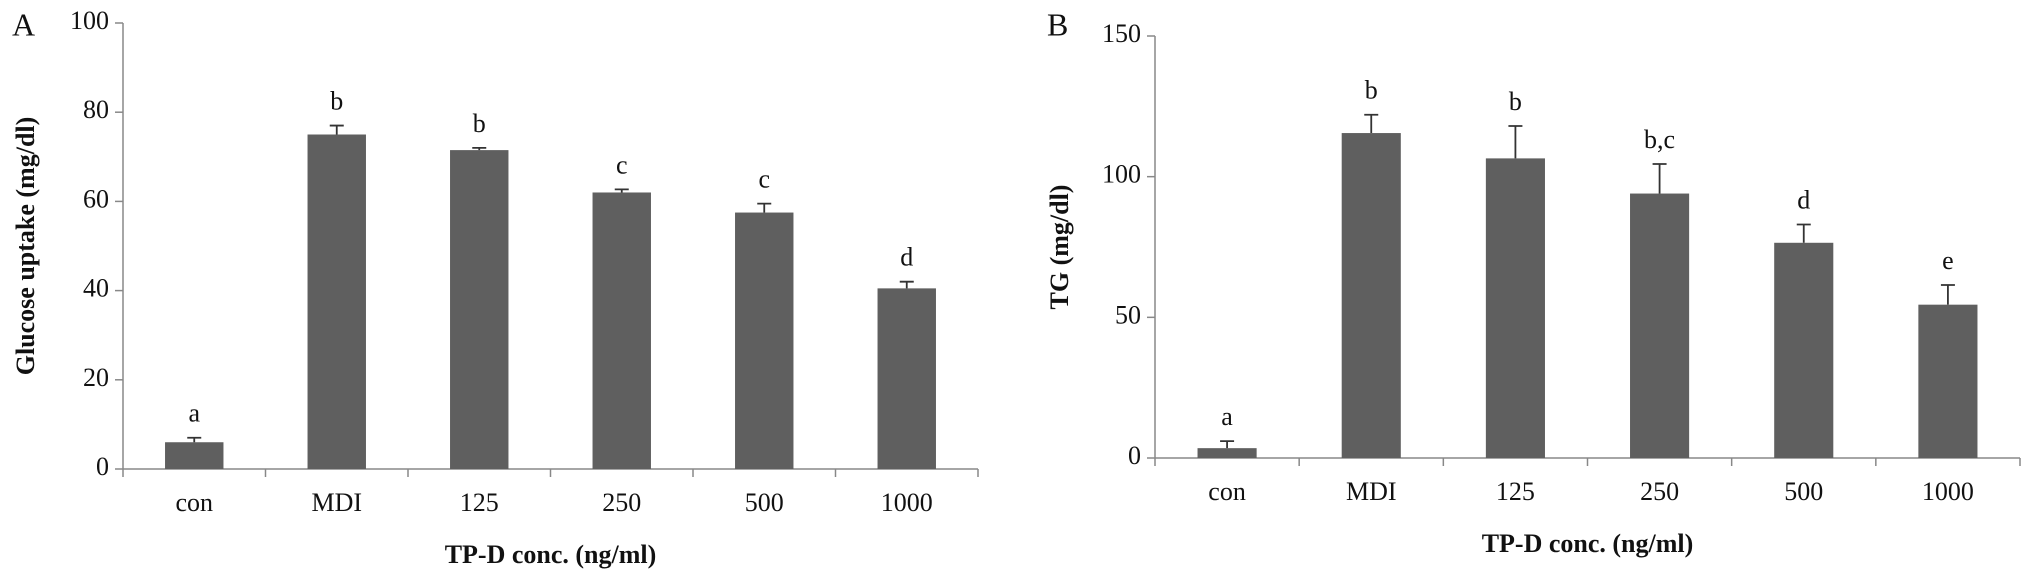 The height and width of the screenshot is (586, 2031). What do you see at coordinates (1059, 247) in the screenshot?
I see `y-axis-title: TG (mg/dl)` at bounding box center [1059, 247].